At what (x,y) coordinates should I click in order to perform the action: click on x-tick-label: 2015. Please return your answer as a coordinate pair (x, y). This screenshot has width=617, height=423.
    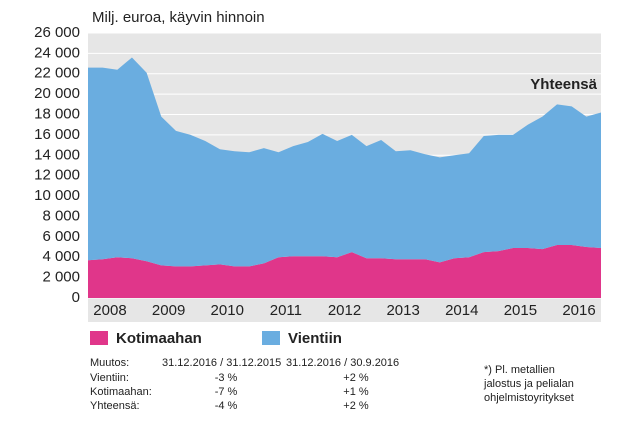
    Looking at the image, I should click on (520, 310).